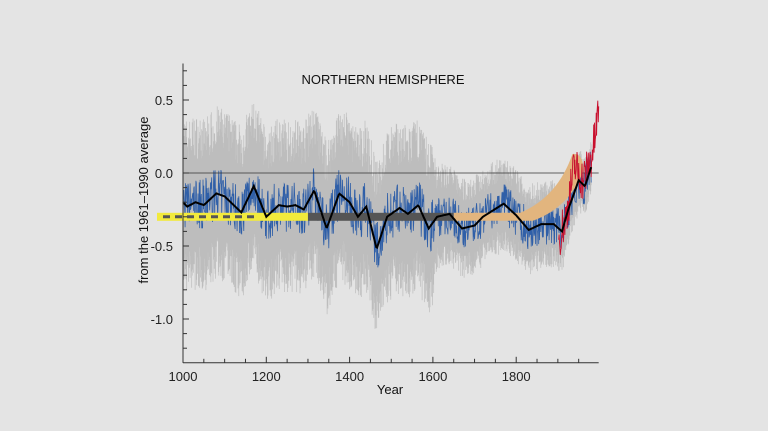 This screenshot has height=431, width=768. What do you see at coordinates (266, 376) in the screenshot?
I see `x-tick-label: 1200` at bounding box center [266, 376].